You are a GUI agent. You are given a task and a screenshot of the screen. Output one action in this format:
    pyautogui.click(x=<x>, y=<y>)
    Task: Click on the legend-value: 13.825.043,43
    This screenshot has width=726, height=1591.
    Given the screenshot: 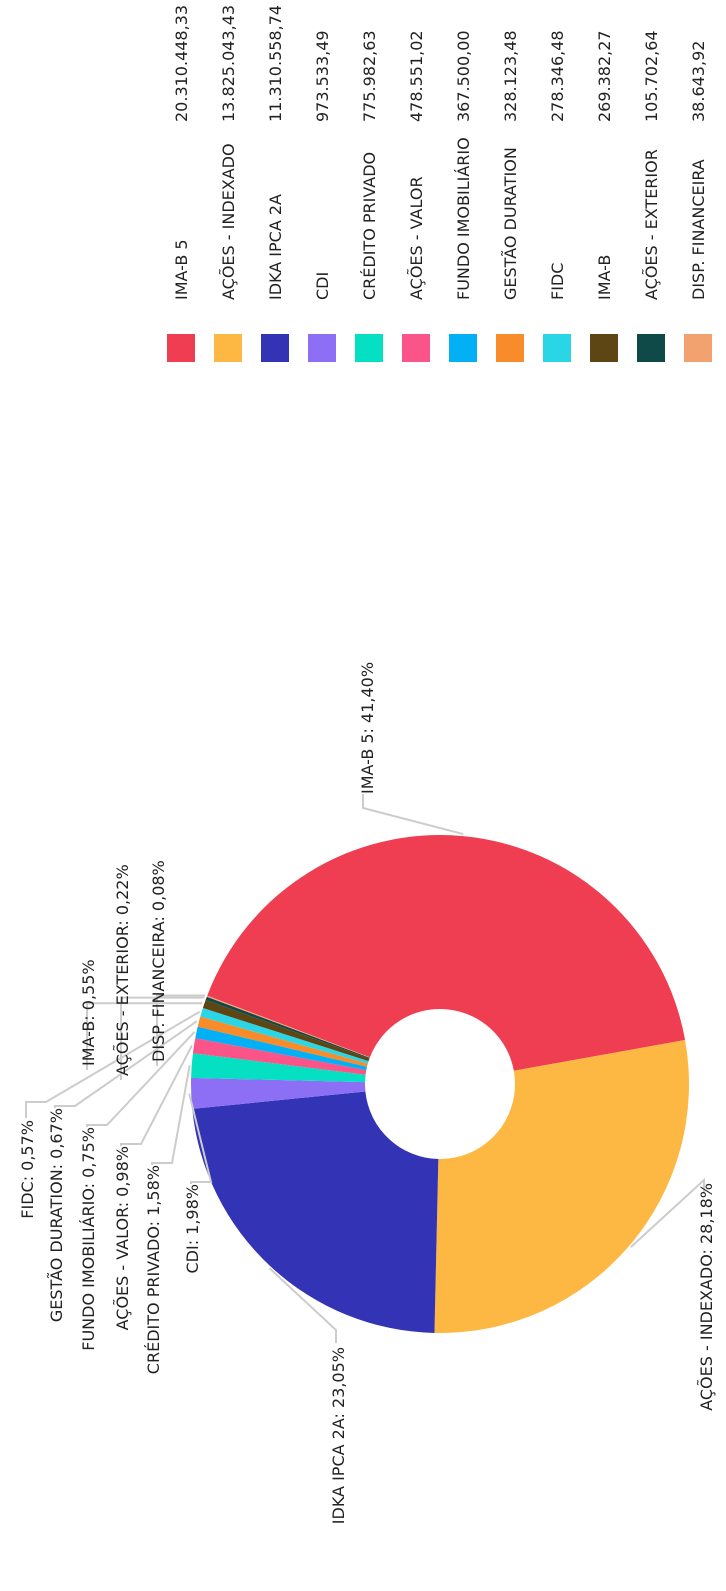 What is the action you would take?
    pyautogui.click(x=228, y=63)
    